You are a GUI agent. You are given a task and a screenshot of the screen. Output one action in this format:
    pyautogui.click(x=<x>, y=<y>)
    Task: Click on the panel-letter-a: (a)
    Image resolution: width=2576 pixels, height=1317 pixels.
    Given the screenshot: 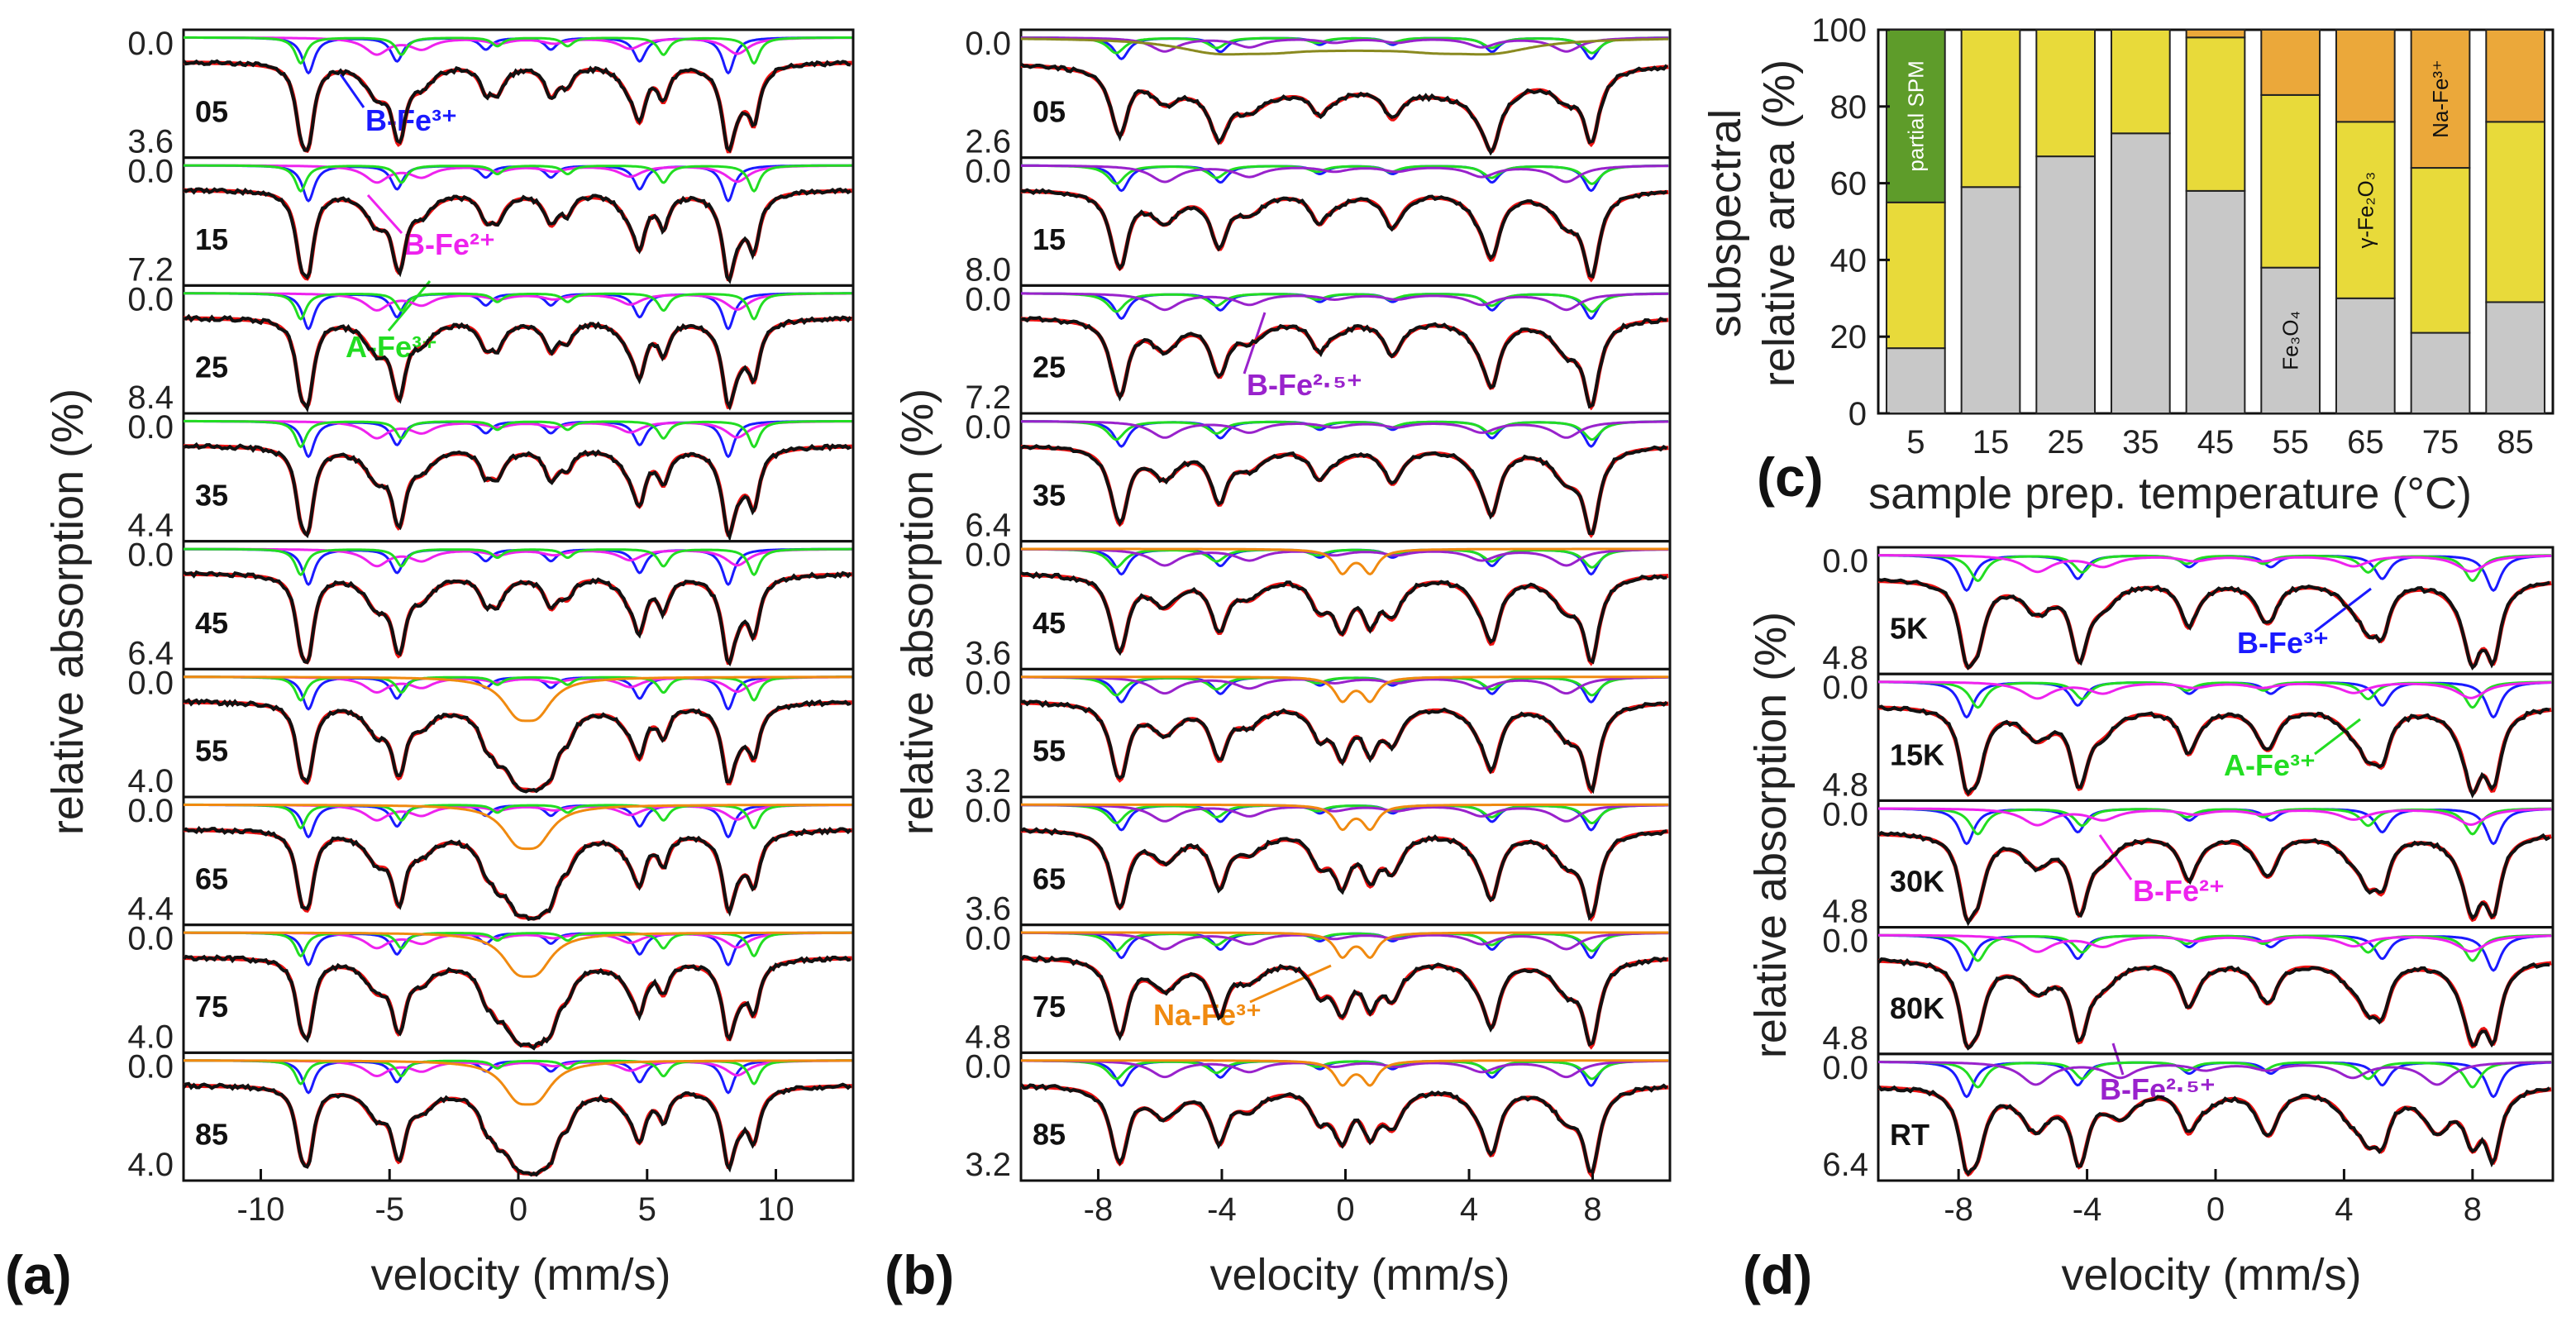 What is the action you would take?
    pyautogui.click(x=38, y=1274)
    